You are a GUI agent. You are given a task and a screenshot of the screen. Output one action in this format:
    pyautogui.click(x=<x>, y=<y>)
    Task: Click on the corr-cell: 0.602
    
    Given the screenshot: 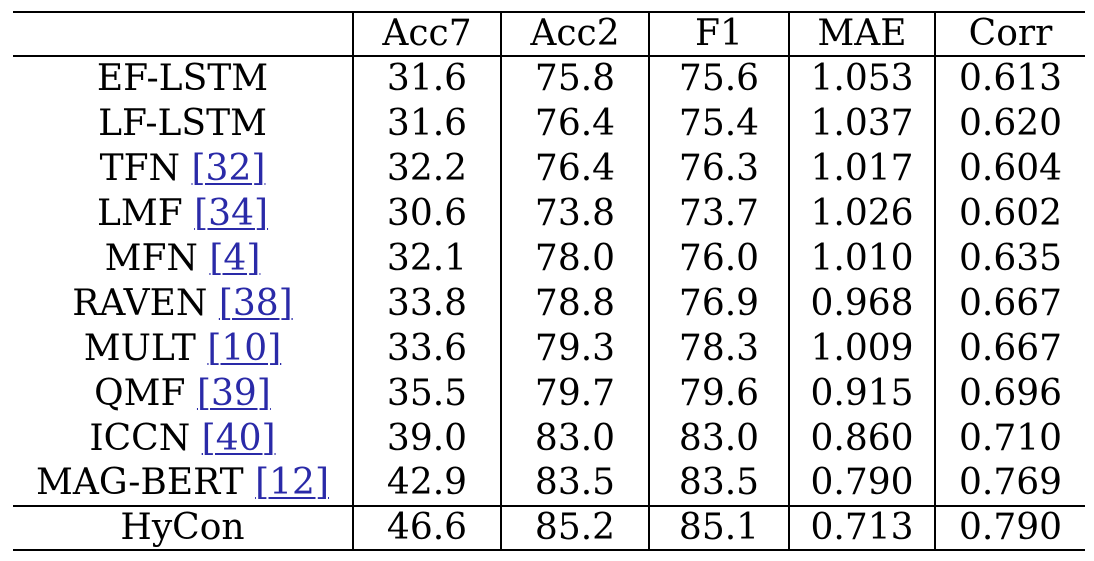 What is the action you would take?
    pyautogui.click(x=1009, y=213)
    